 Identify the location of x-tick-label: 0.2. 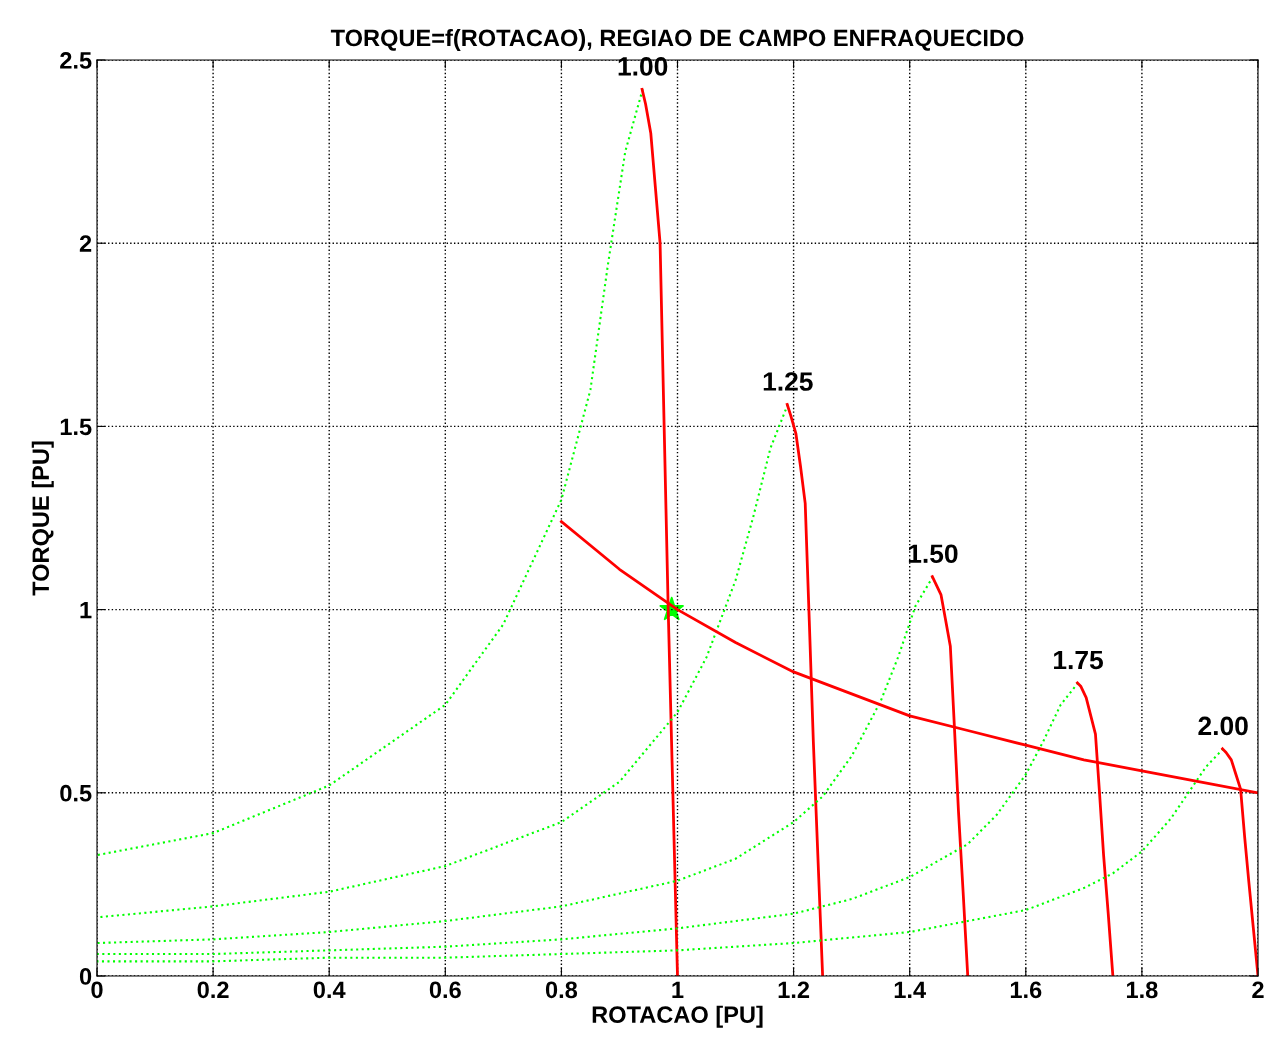
(213, 990).